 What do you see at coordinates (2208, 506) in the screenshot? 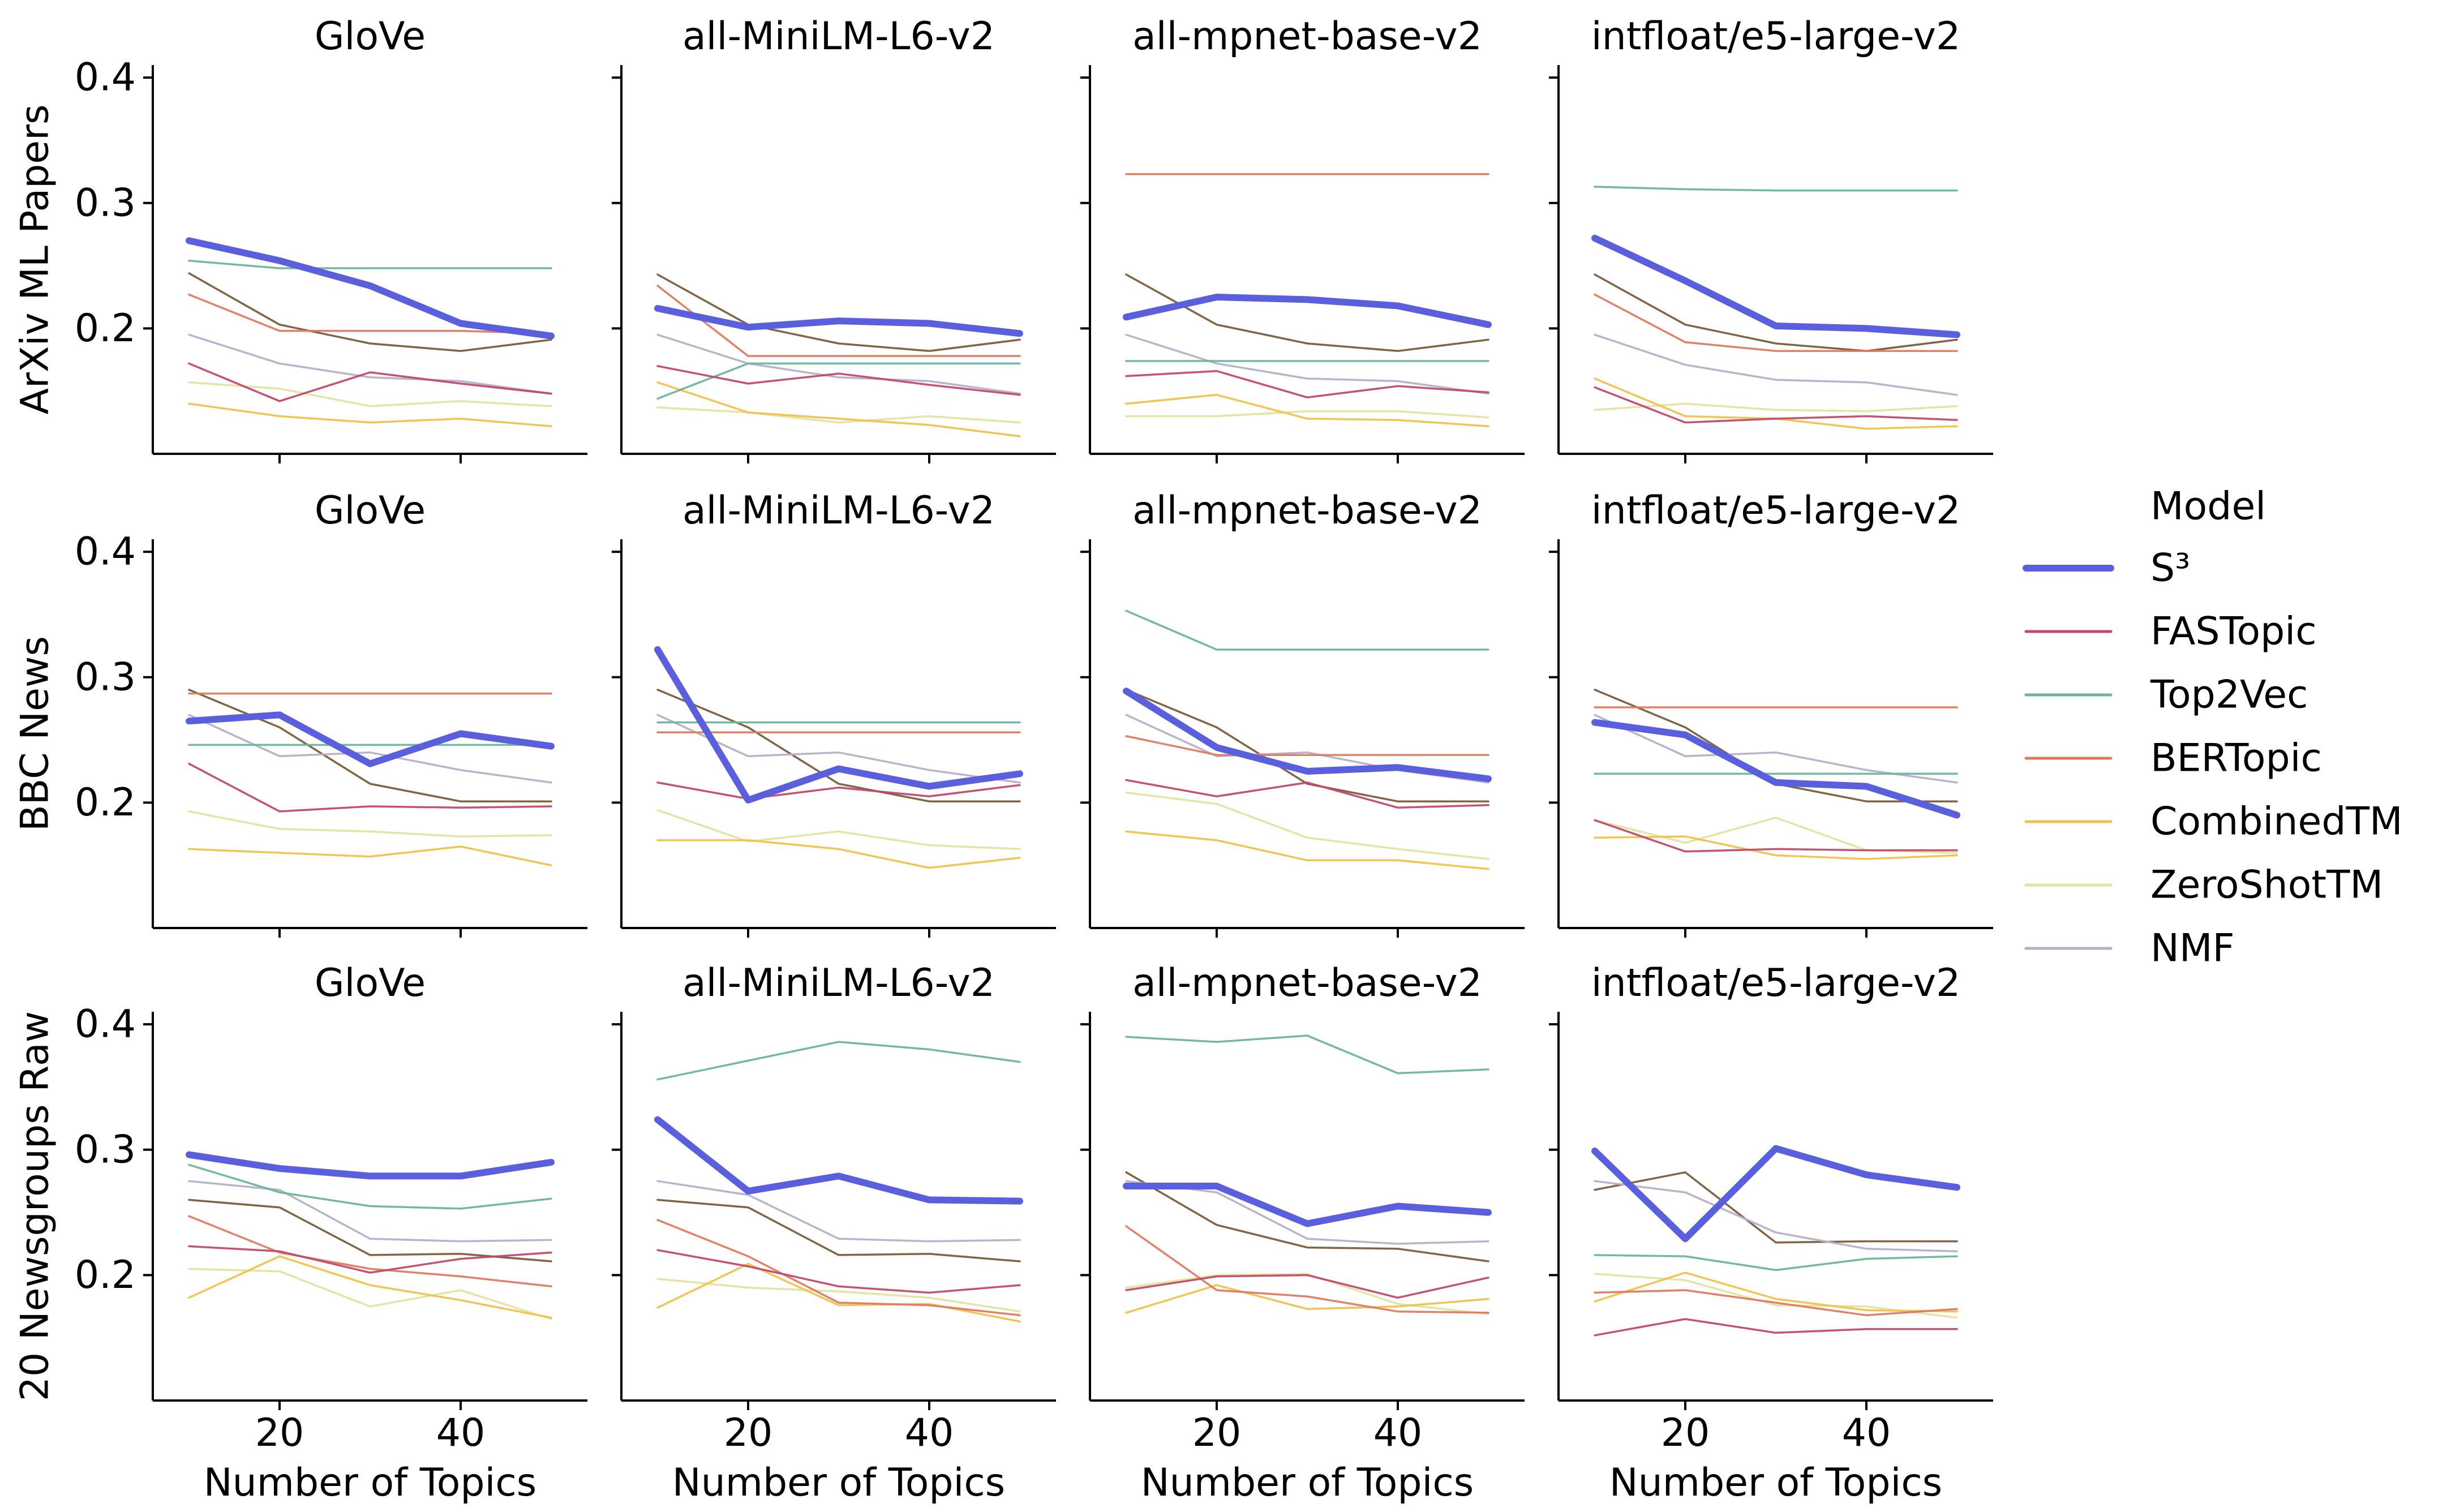
I see `legend-title: Model` at bounding box center [2208, 506].